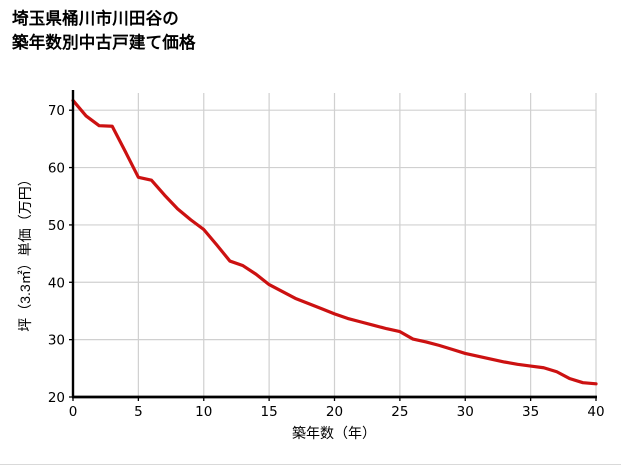 Image resolution: width=621 pixels, height=465 pixels. What do you see at coordinates (269, 412) in the screenshot?
I see `x-tick-label: 15` at bounding box center [269, 412].